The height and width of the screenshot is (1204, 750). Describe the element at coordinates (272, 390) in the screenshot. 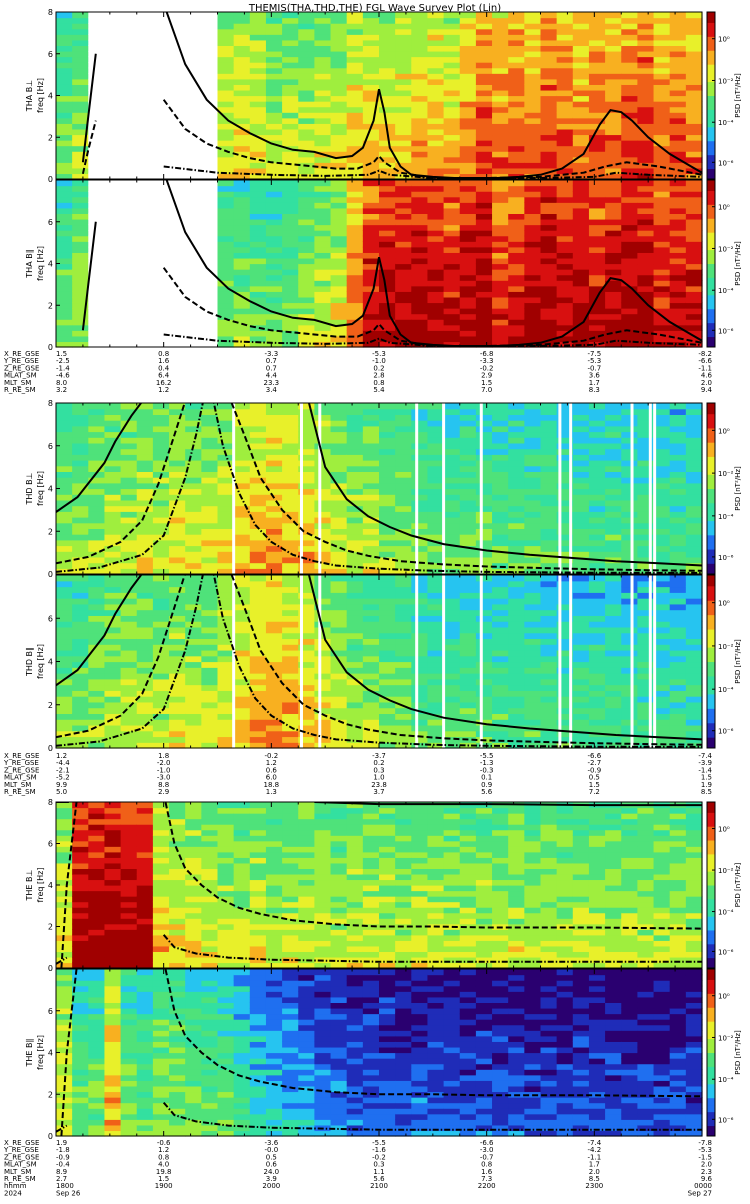

I see `ephemeris-value: 3.4` at that location.